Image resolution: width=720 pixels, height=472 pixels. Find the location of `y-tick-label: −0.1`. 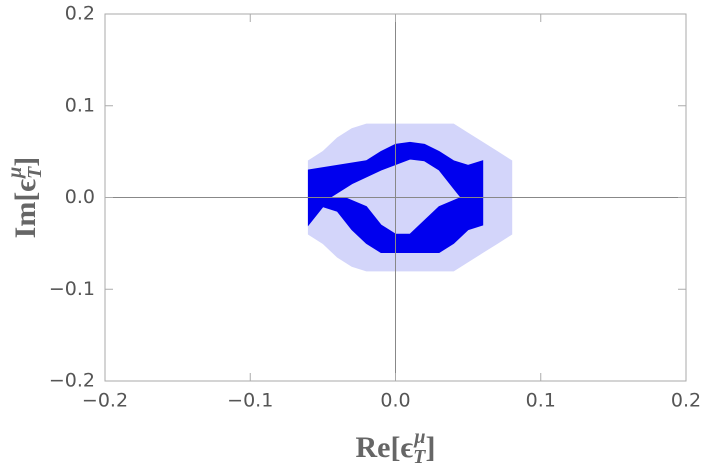

y-tick-label: −0.1 is located at coordinates (72, 289).